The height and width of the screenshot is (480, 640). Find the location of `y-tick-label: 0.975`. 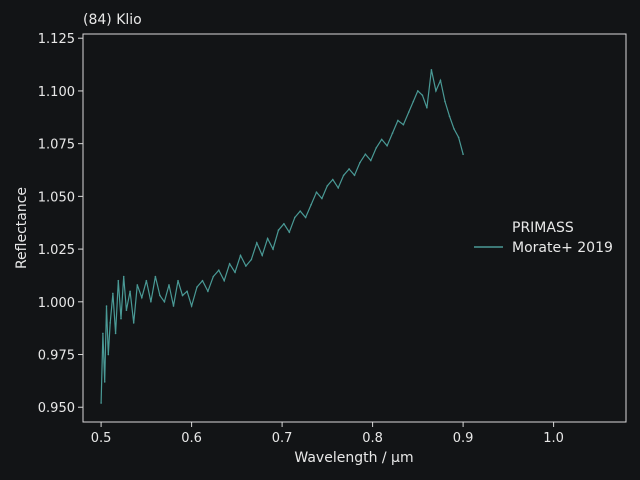

y-tick-label: 0.975 is located at coordinates (56, 356).